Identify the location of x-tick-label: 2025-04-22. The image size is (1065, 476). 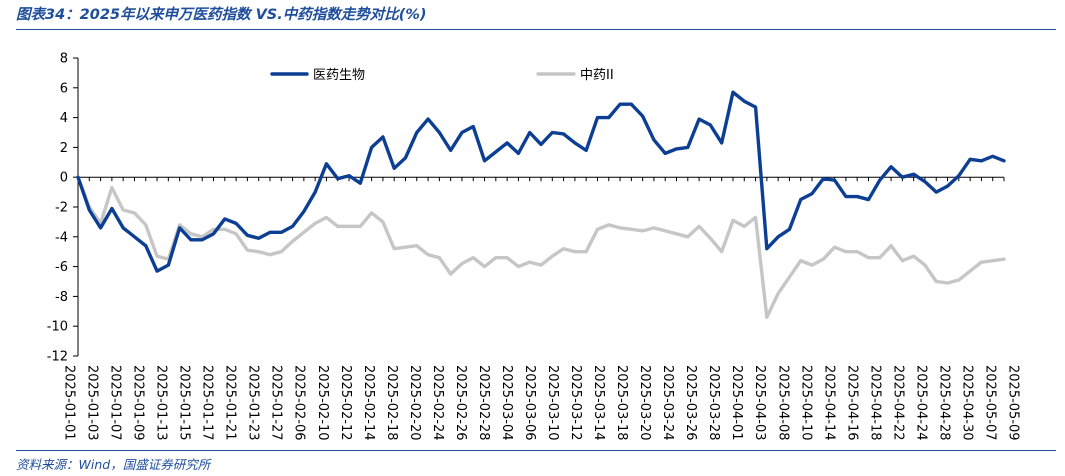
(897, 403).